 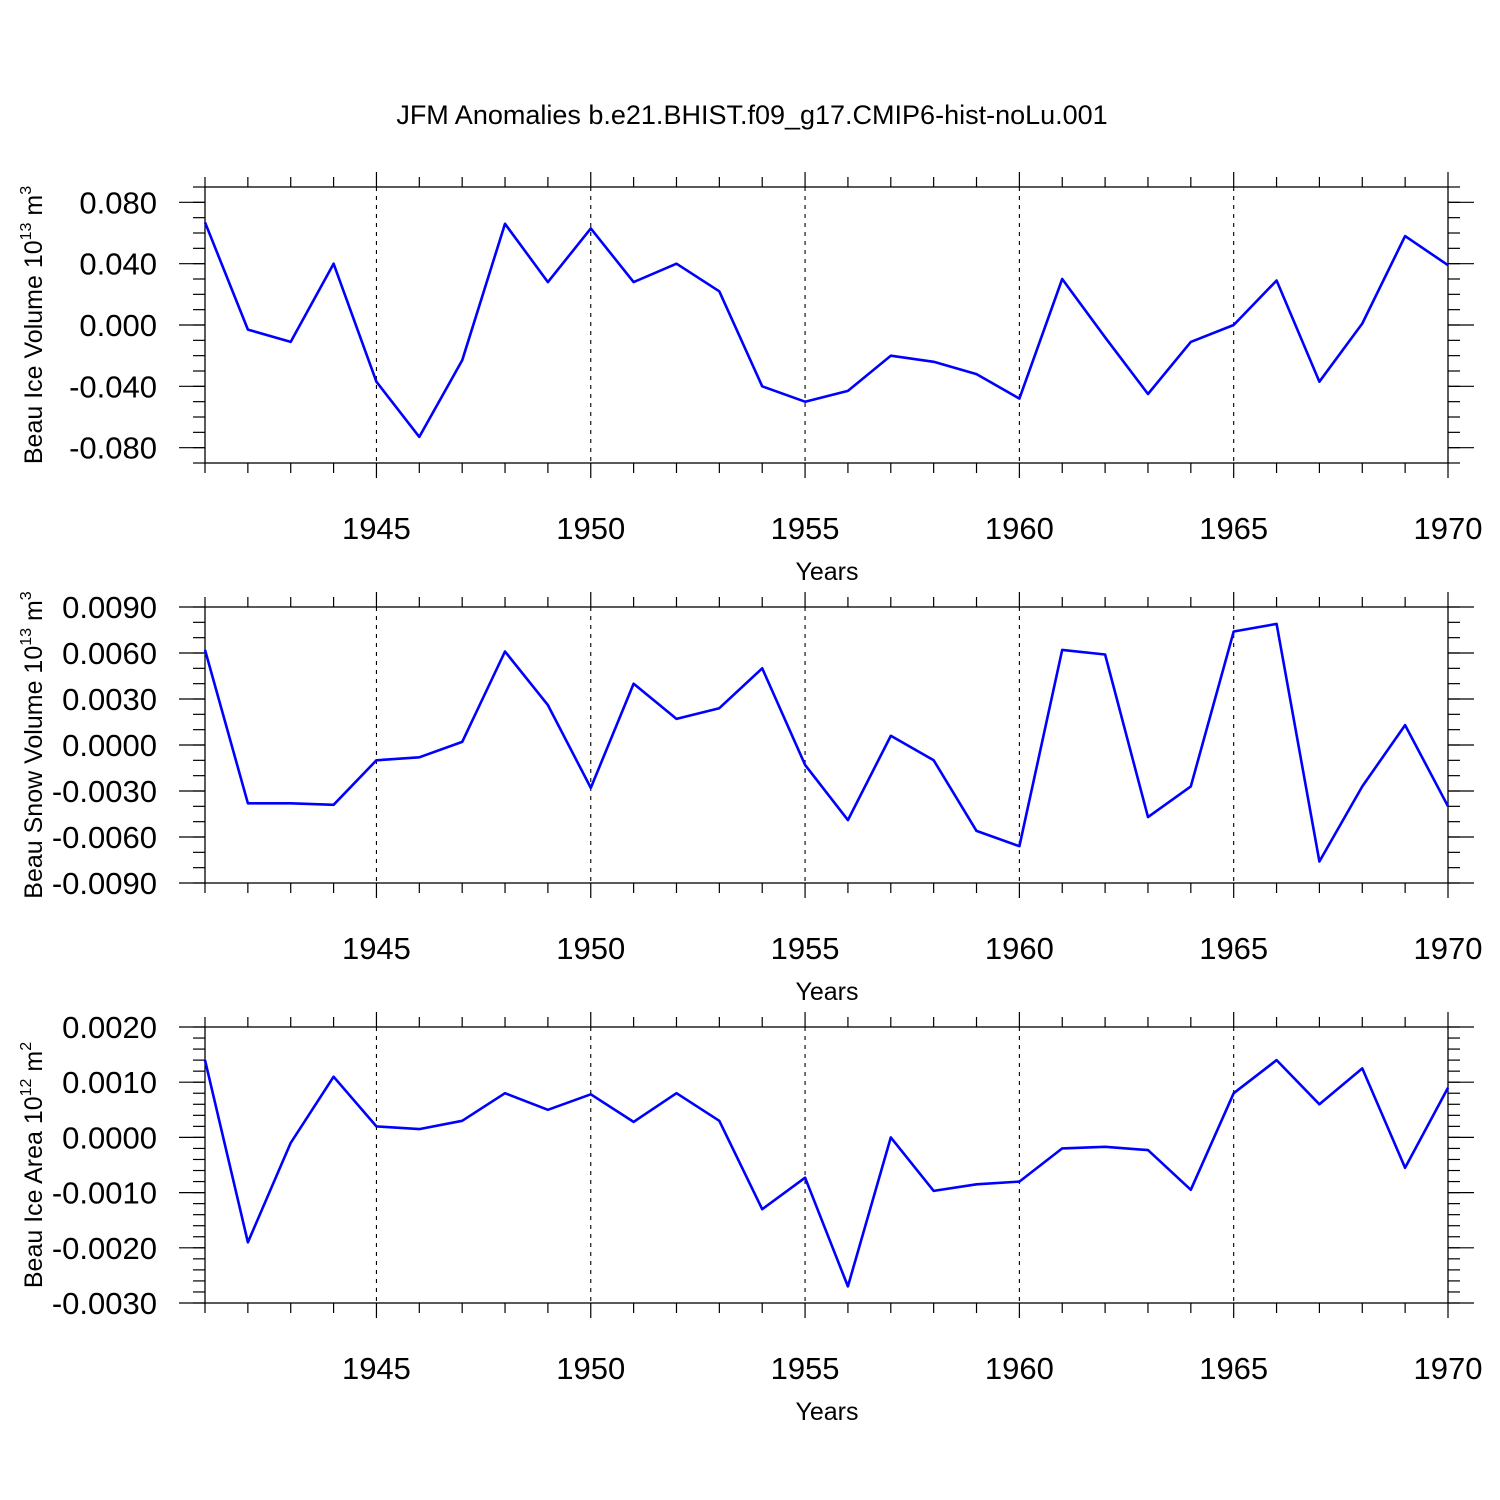 I want to click on y-tick-label: 0.0060, so click(x=109, y=653).